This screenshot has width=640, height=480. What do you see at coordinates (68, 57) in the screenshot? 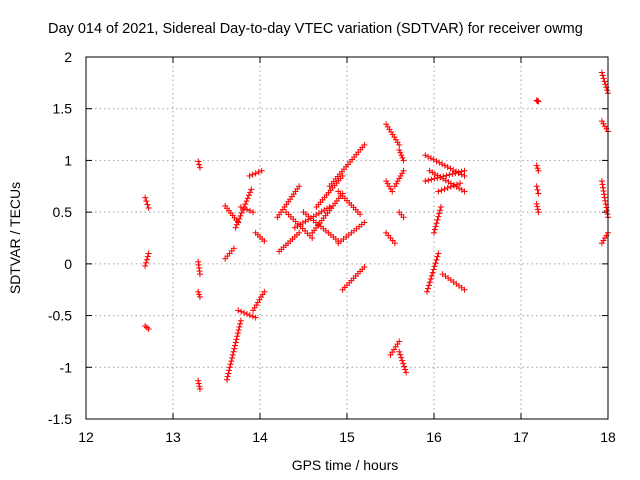
I see `y-tick-label: 2` at bounding box center [68, 57].